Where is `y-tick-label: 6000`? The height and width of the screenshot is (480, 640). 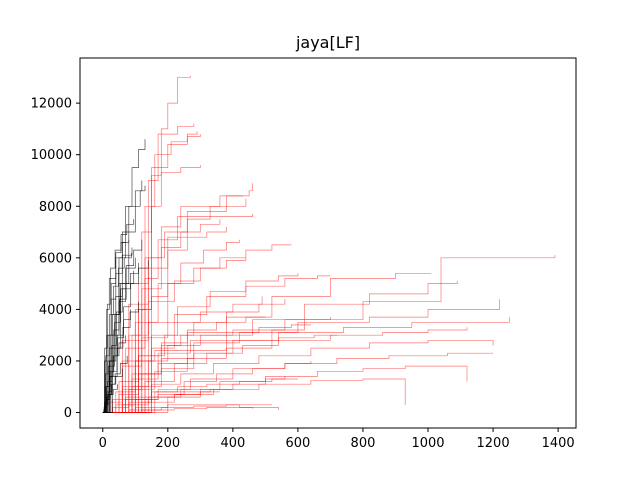
y-tick-label: 6000 is located at coordinates (55, 258).